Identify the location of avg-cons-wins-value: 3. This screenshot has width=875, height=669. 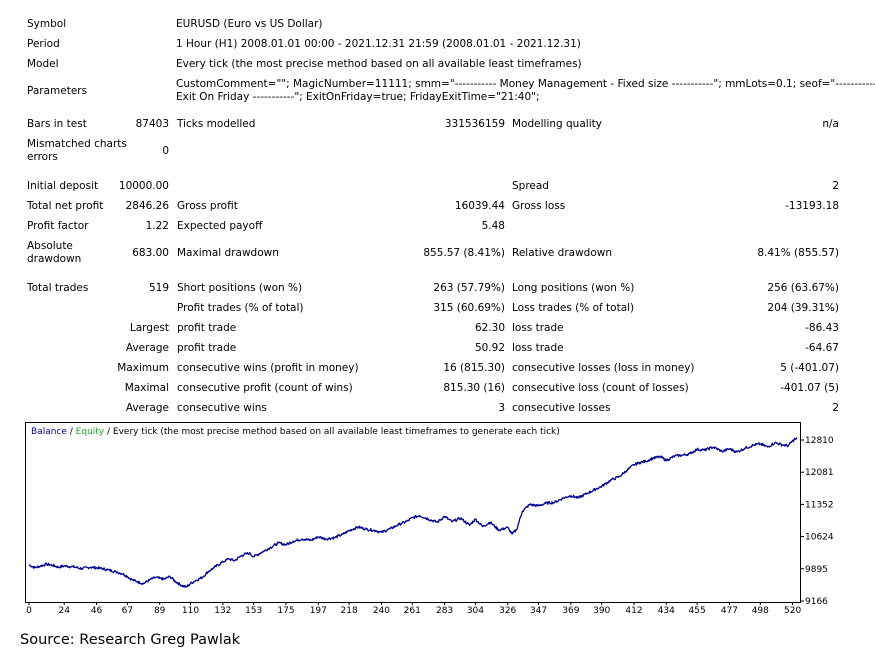
(501, 408).